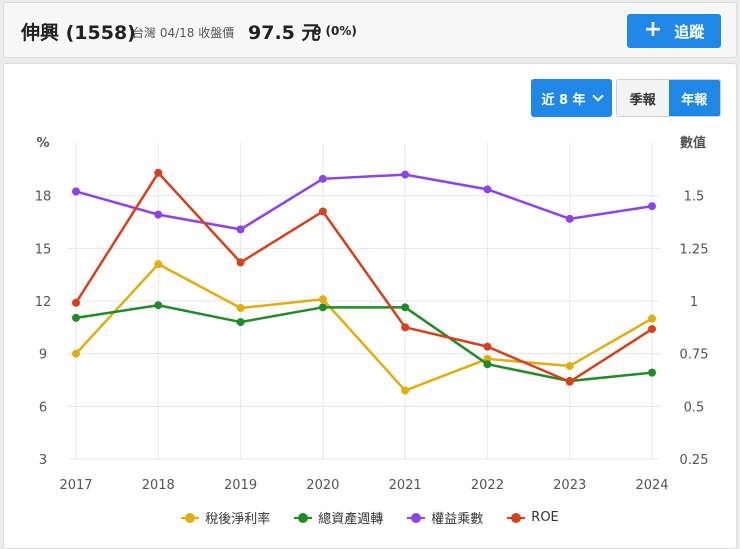 The width and height of the screenshot is (740, 549). Describe the element at coordinates (457, 519) in the screenshot. I see `legend-label: 權益乘數` at that location.